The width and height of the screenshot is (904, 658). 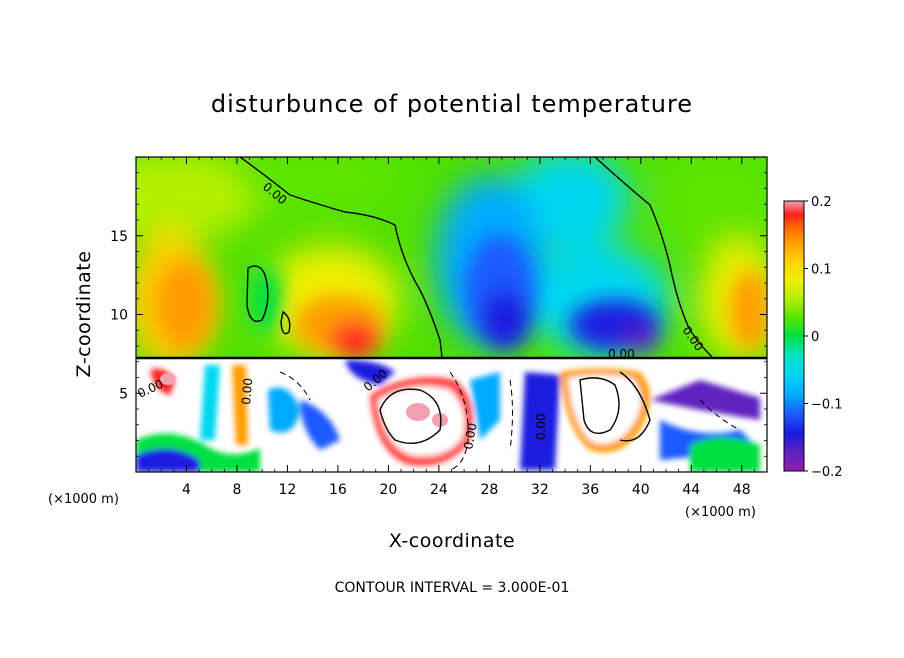 What do you see at coordinates (452, 104) in the screenshot?
I see `chart-title: disturbunce of potential temperature` at bounding box center [452, 104].